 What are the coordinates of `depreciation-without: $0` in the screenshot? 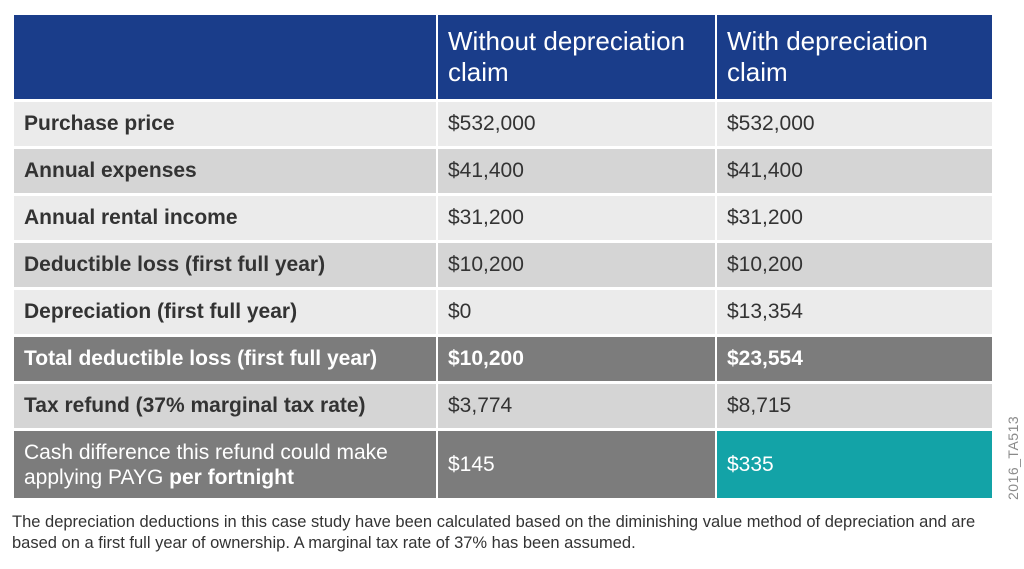 It's located at (576, 312).